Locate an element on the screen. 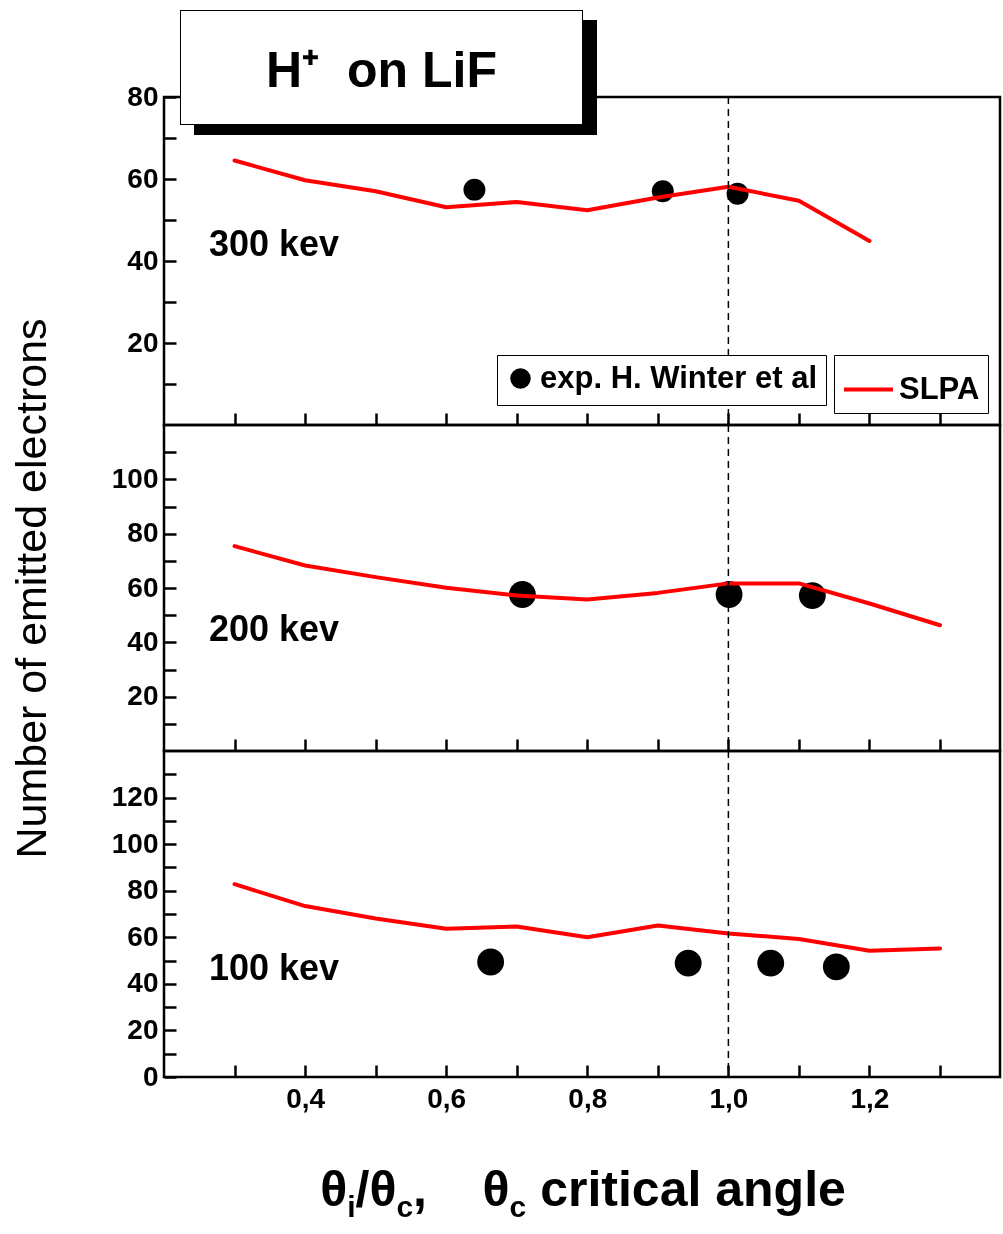 The image size is (1003, 1234). annotation: 100 kev is located at coordinates (274, 968).